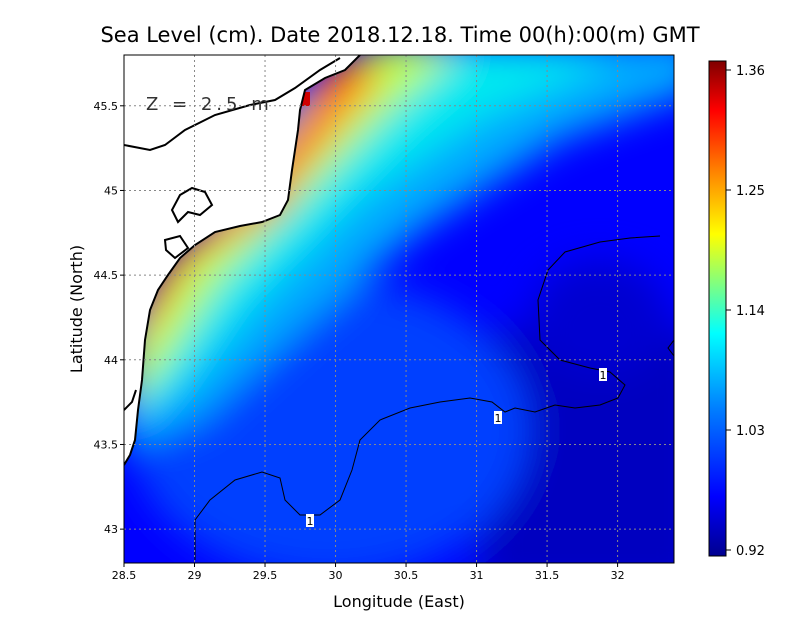 This screenshot has height=618, width=800. What do you see at coordinates (750, 431) in the screenshot?
I see `colorbar-tick-label: 1.03` at bounding box center [750, 431].